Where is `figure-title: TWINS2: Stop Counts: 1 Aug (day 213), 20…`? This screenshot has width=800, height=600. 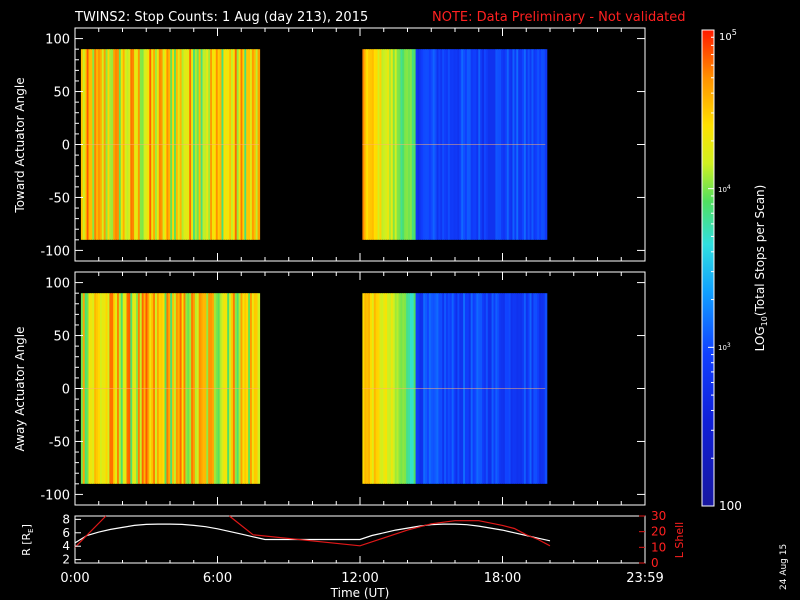 figure-title: TWINS2: Stop Counts: 1 Aug (day 213), 20… is located at coordinates (221, 17).